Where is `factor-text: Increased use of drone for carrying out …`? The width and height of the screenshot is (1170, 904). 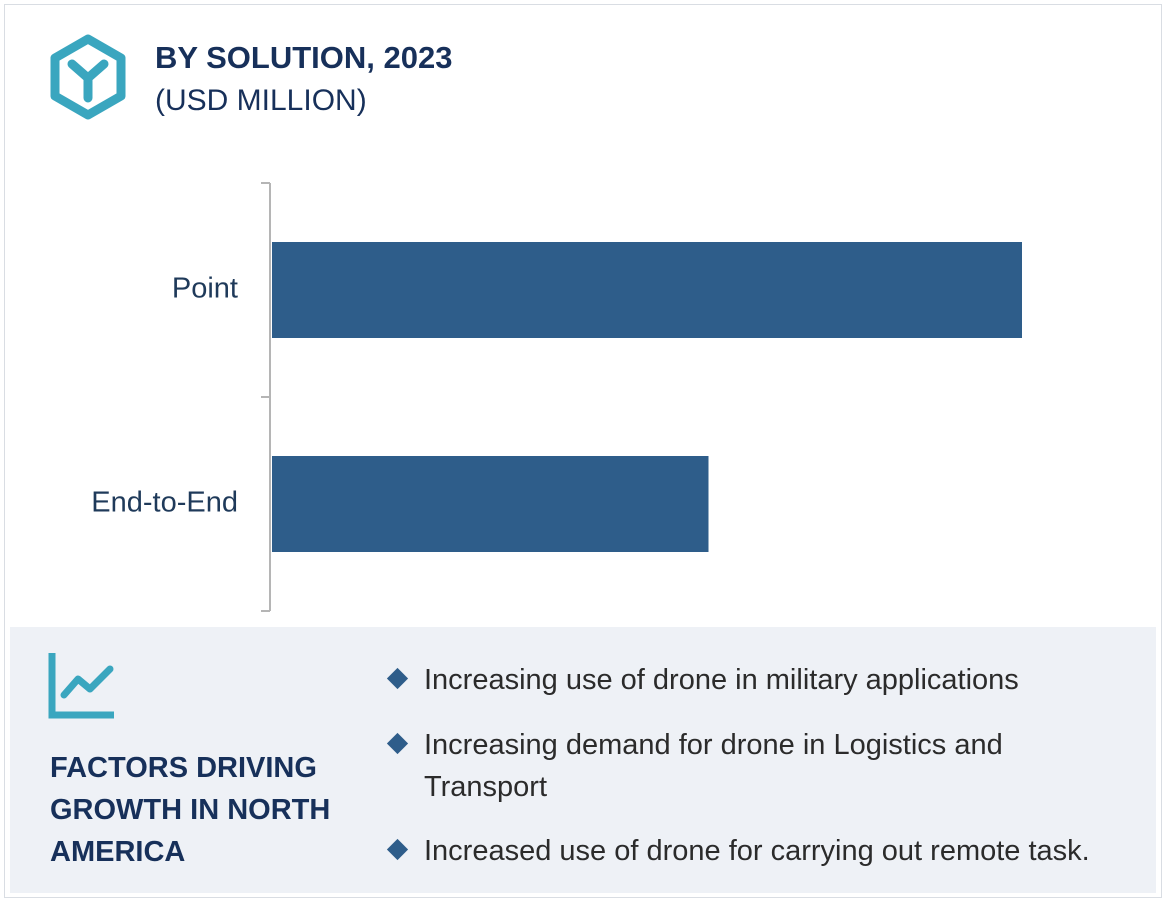
factor-text: Increased use of drone for carrying out … is located at coordinates (757, 851).